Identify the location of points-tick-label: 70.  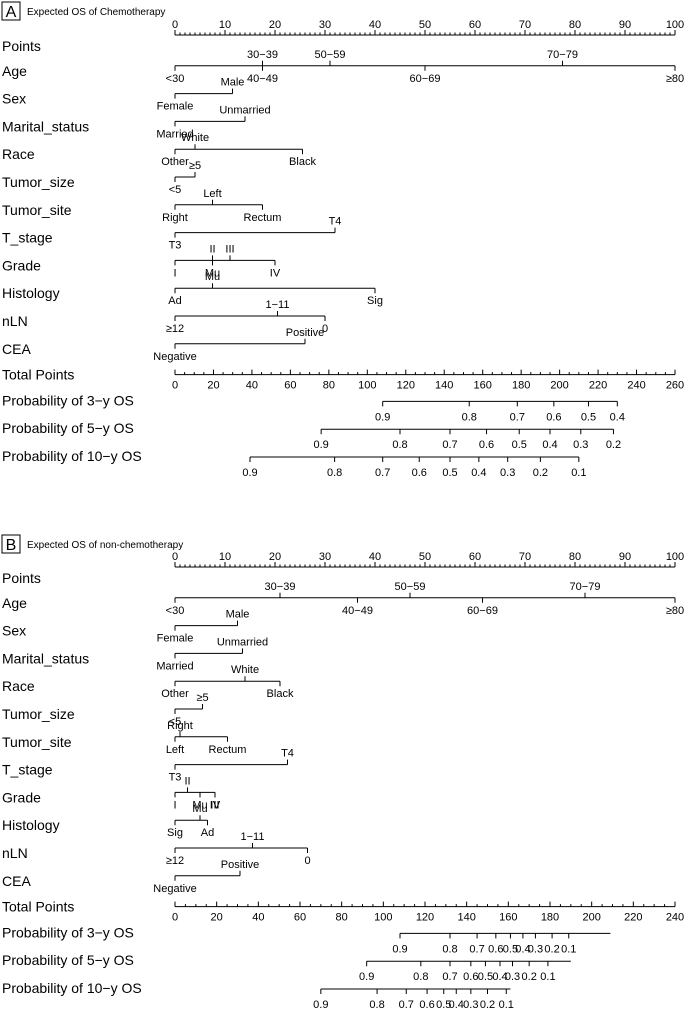
(525, 25).